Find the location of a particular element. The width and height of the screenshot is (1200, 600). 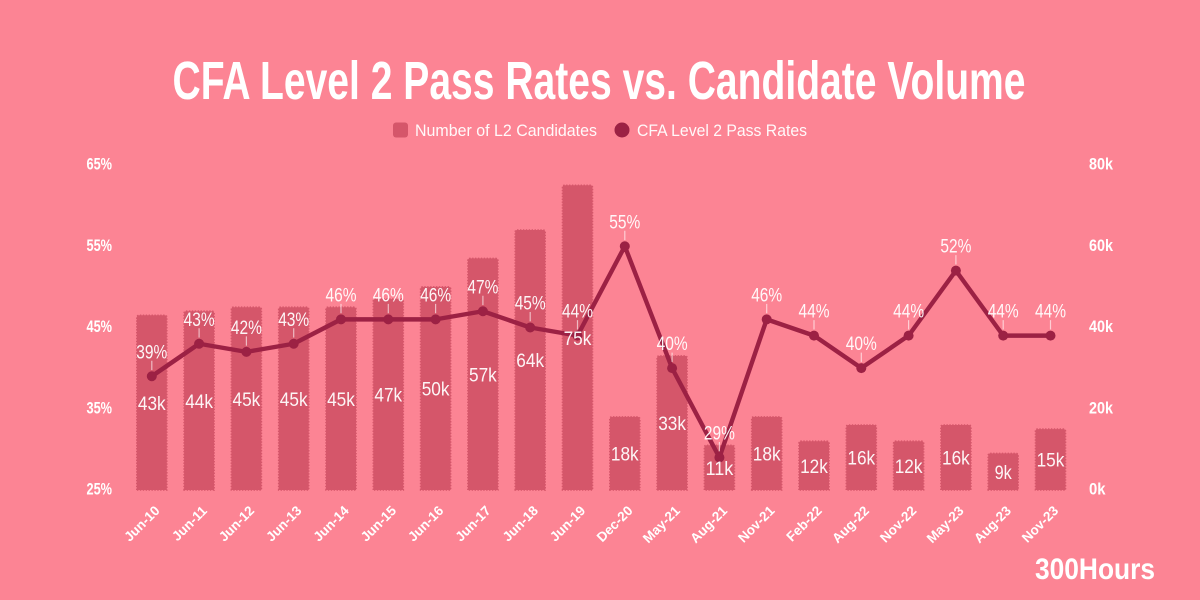

svg-text: 60k is located at coordinates (1101, 246).